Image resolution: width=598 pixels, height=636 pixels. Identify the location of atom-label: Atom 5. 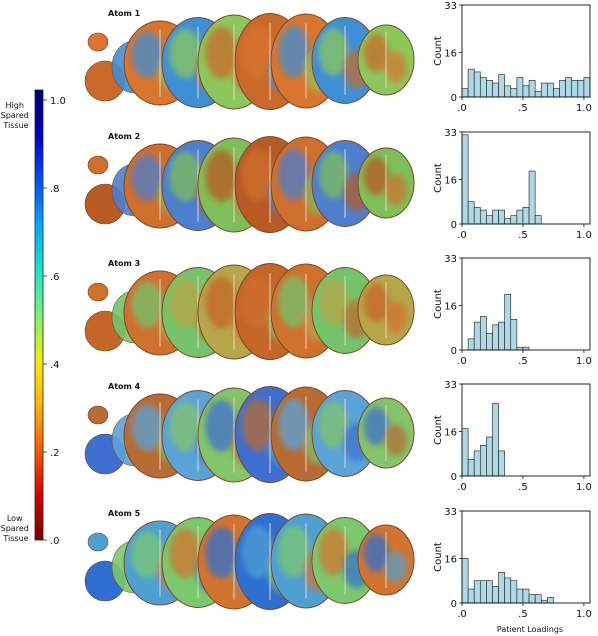
(124, 513).